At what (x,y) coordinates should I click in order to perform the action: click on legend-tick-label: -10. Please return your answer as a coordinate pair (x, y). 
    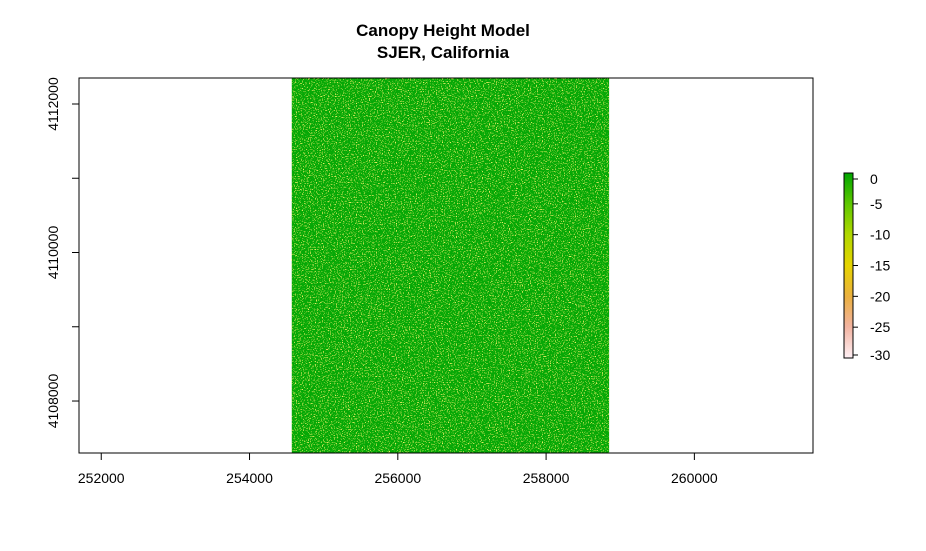
    Looking at the image, I should click on (880, 235).